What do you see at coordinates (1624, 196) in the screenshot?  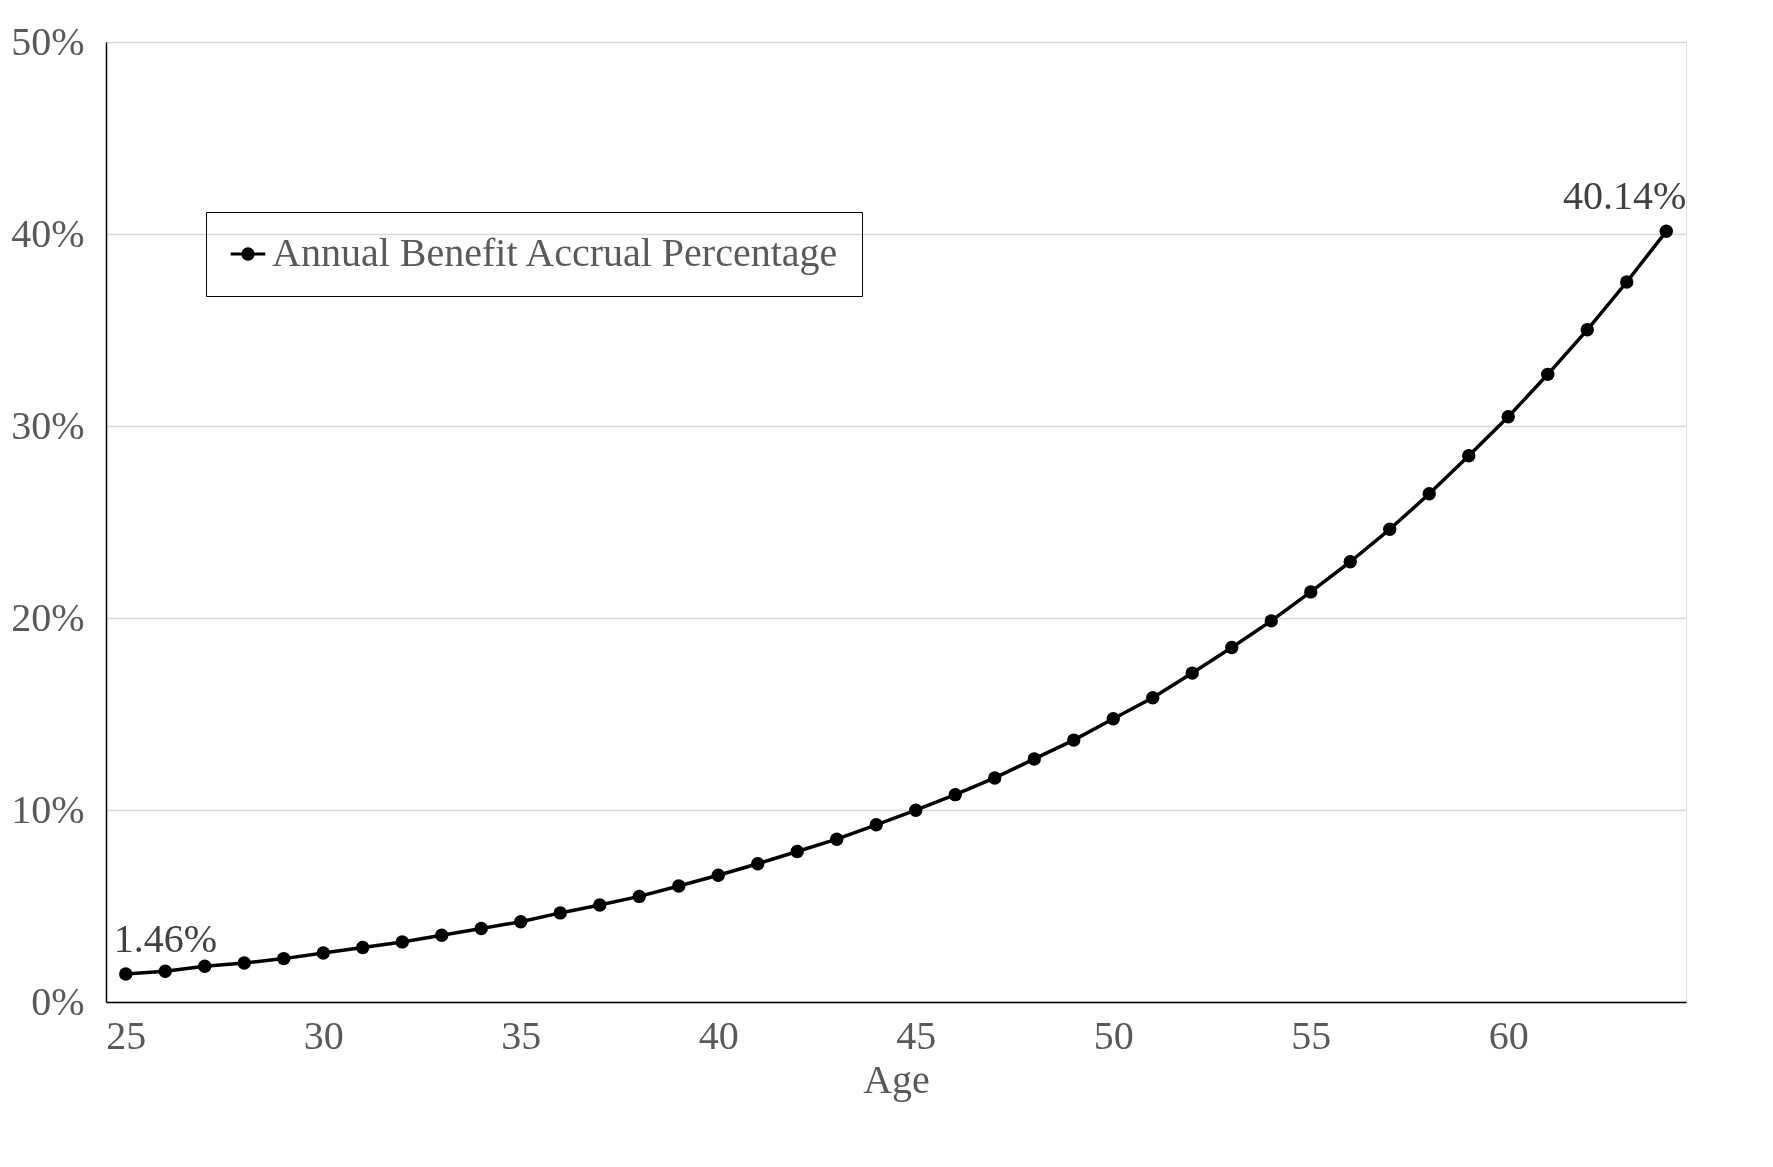 I see `data-label: 40.14%` at bounding box center [1624, 196].